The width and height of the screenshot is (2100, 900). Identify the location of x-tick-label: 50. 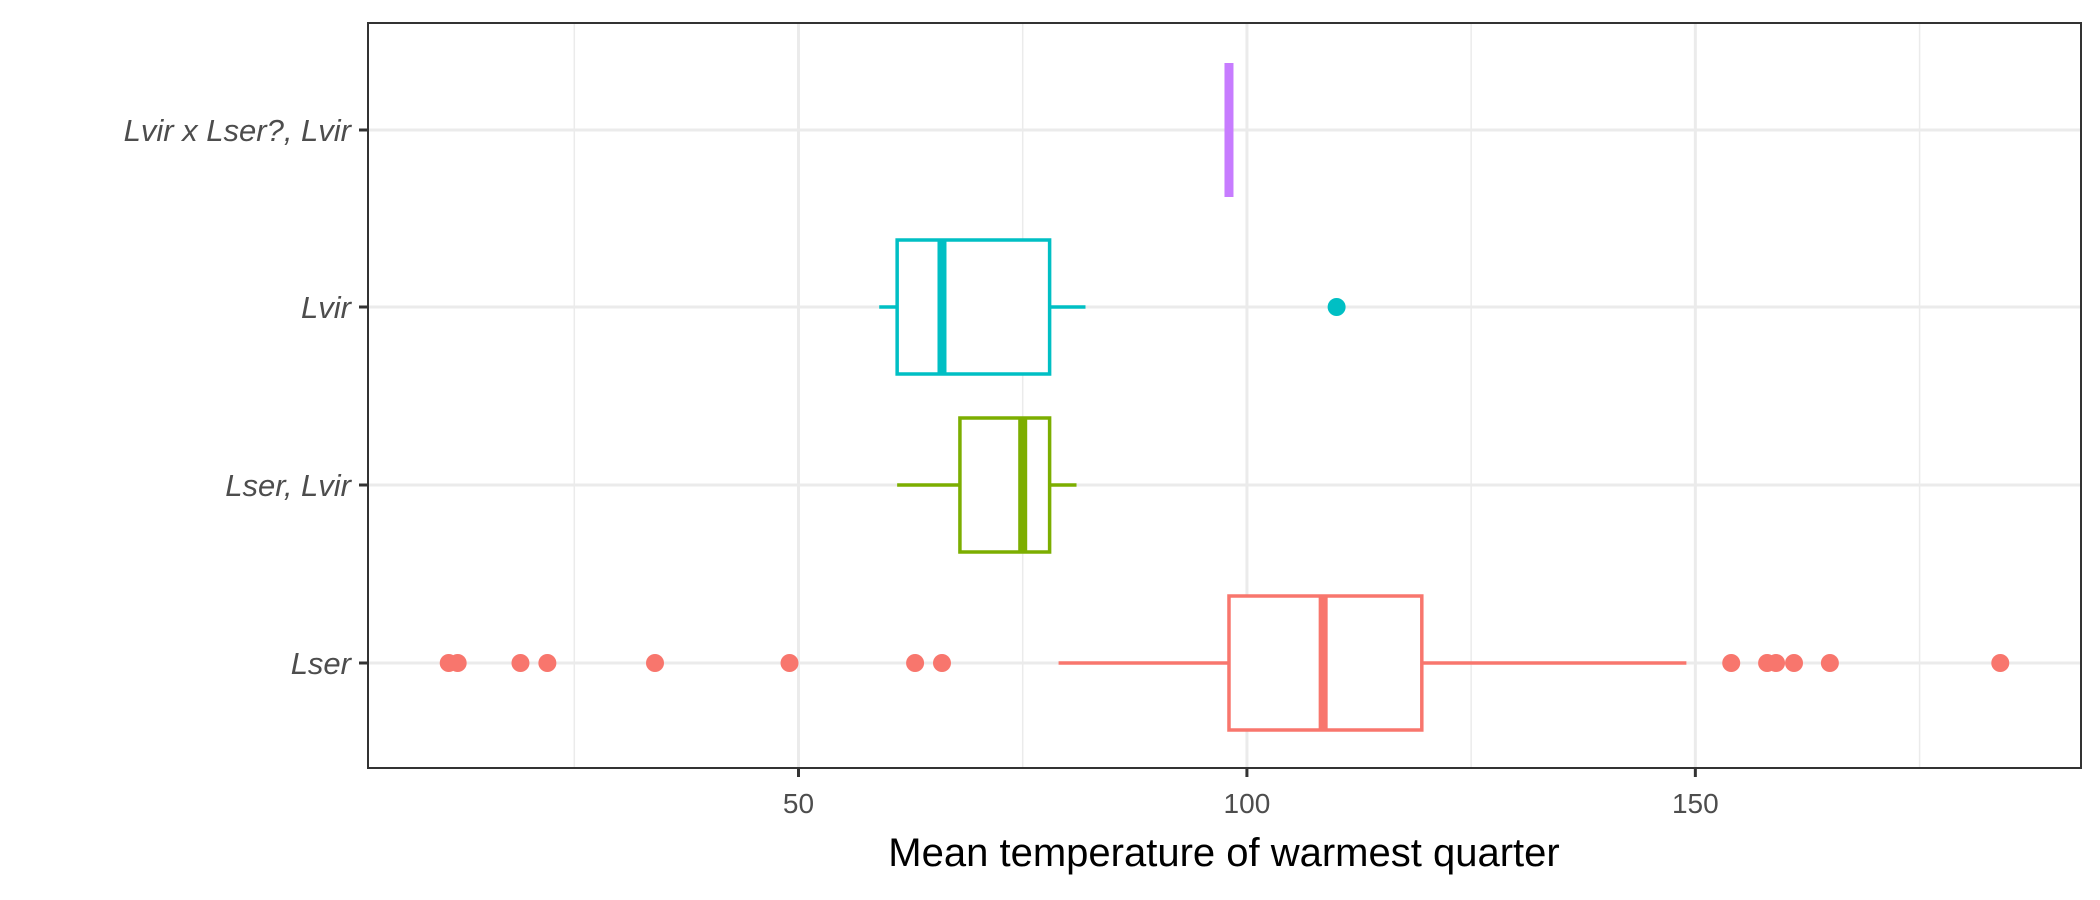
(798, 803).